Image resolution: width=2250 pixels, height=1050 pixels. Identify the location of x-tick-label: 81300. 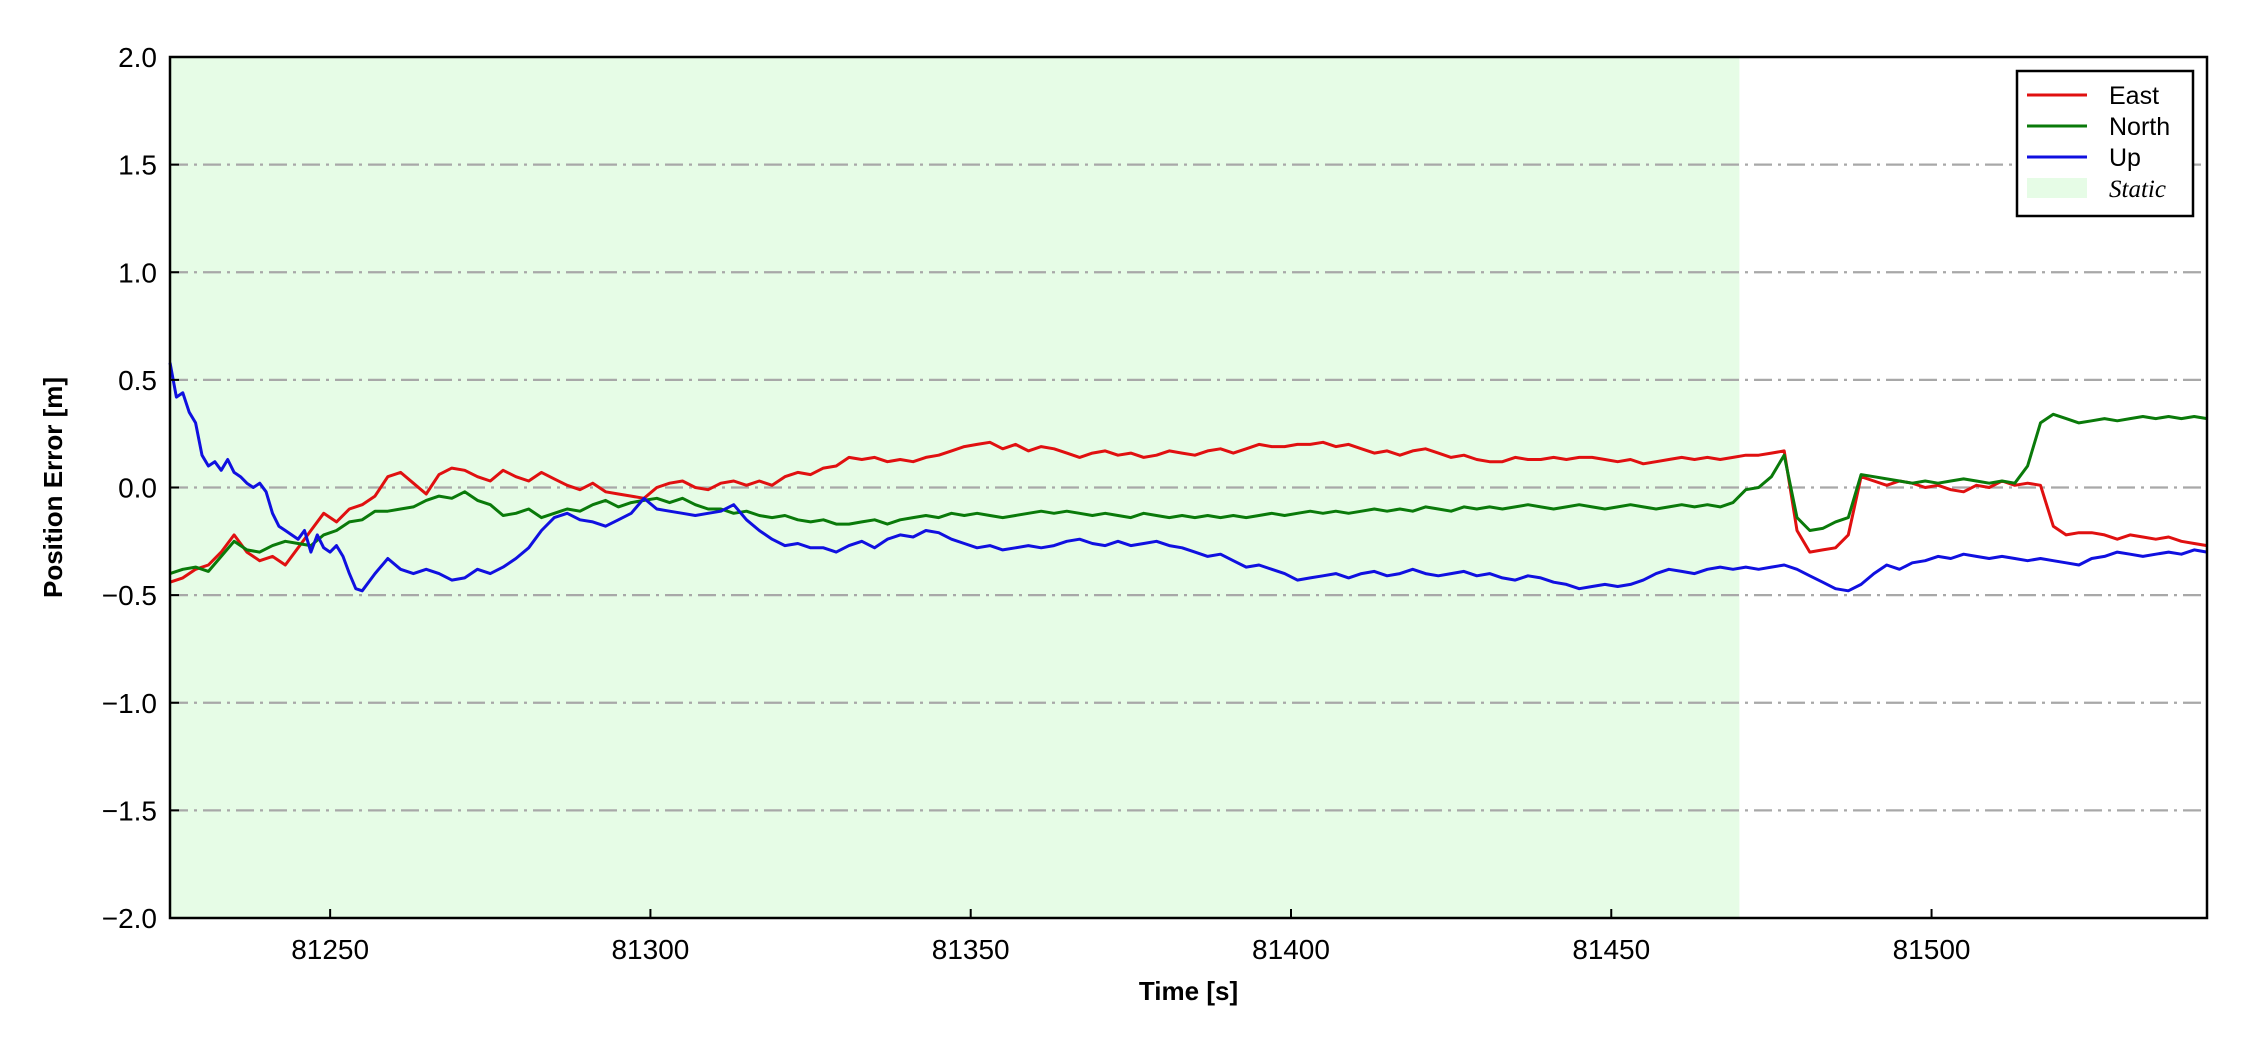
(650, 949).